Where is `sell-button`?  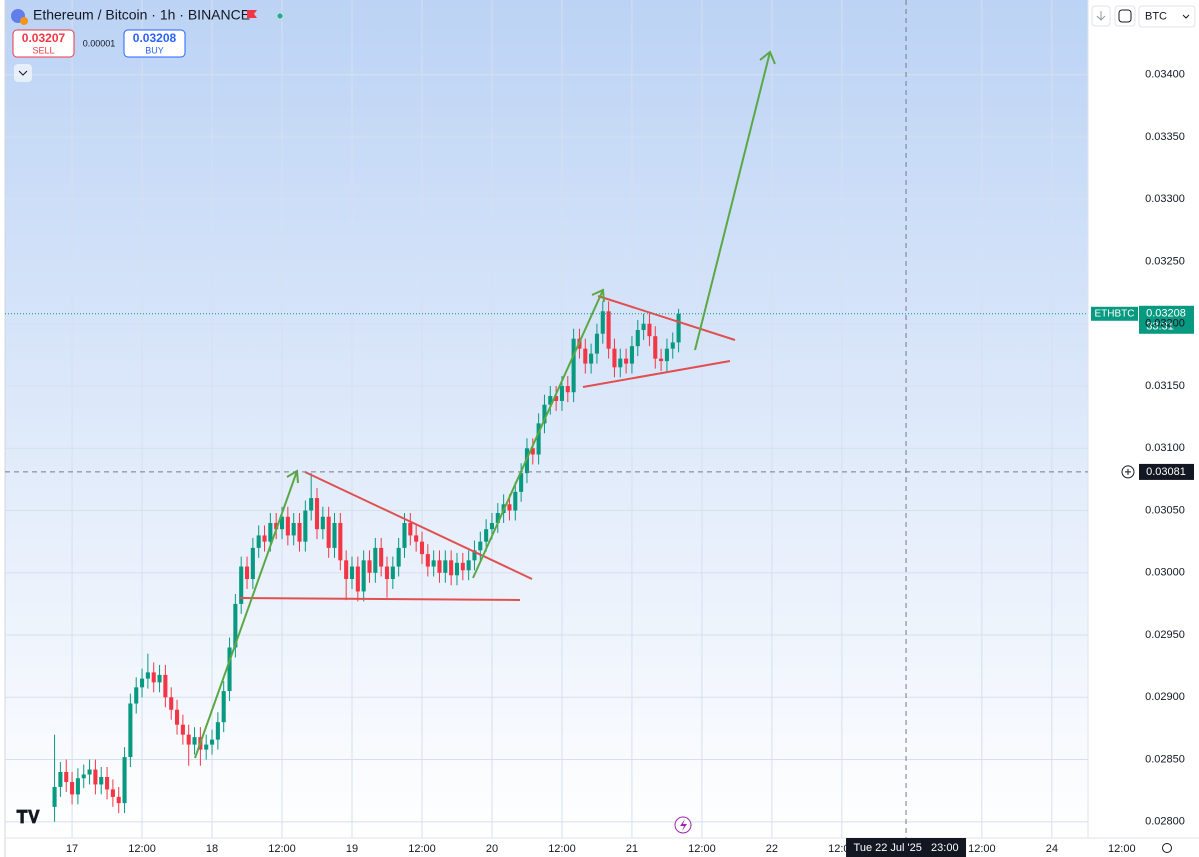 sell-button is located at coordinates (43, 43).